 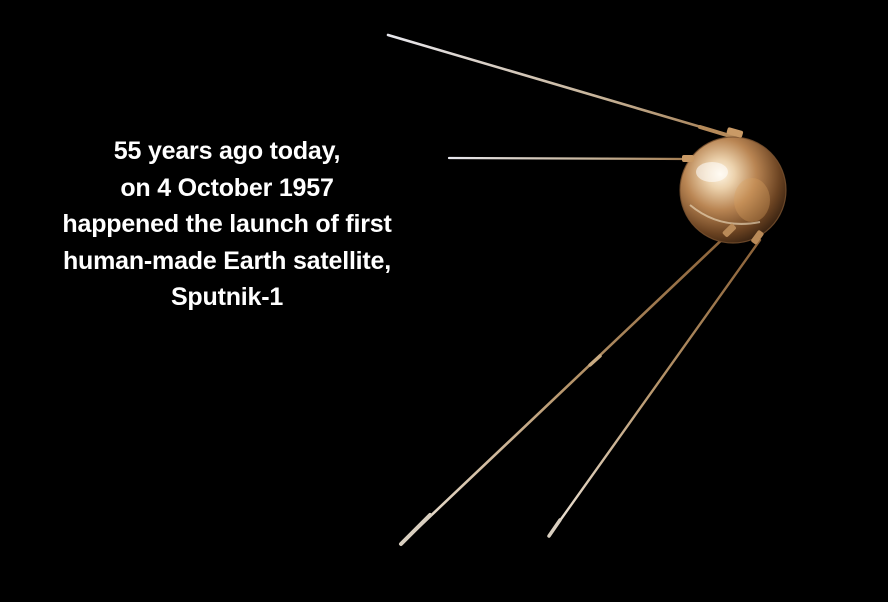 I want to click on caption-line: on 4 October 1957, so click(x=227, y=187).